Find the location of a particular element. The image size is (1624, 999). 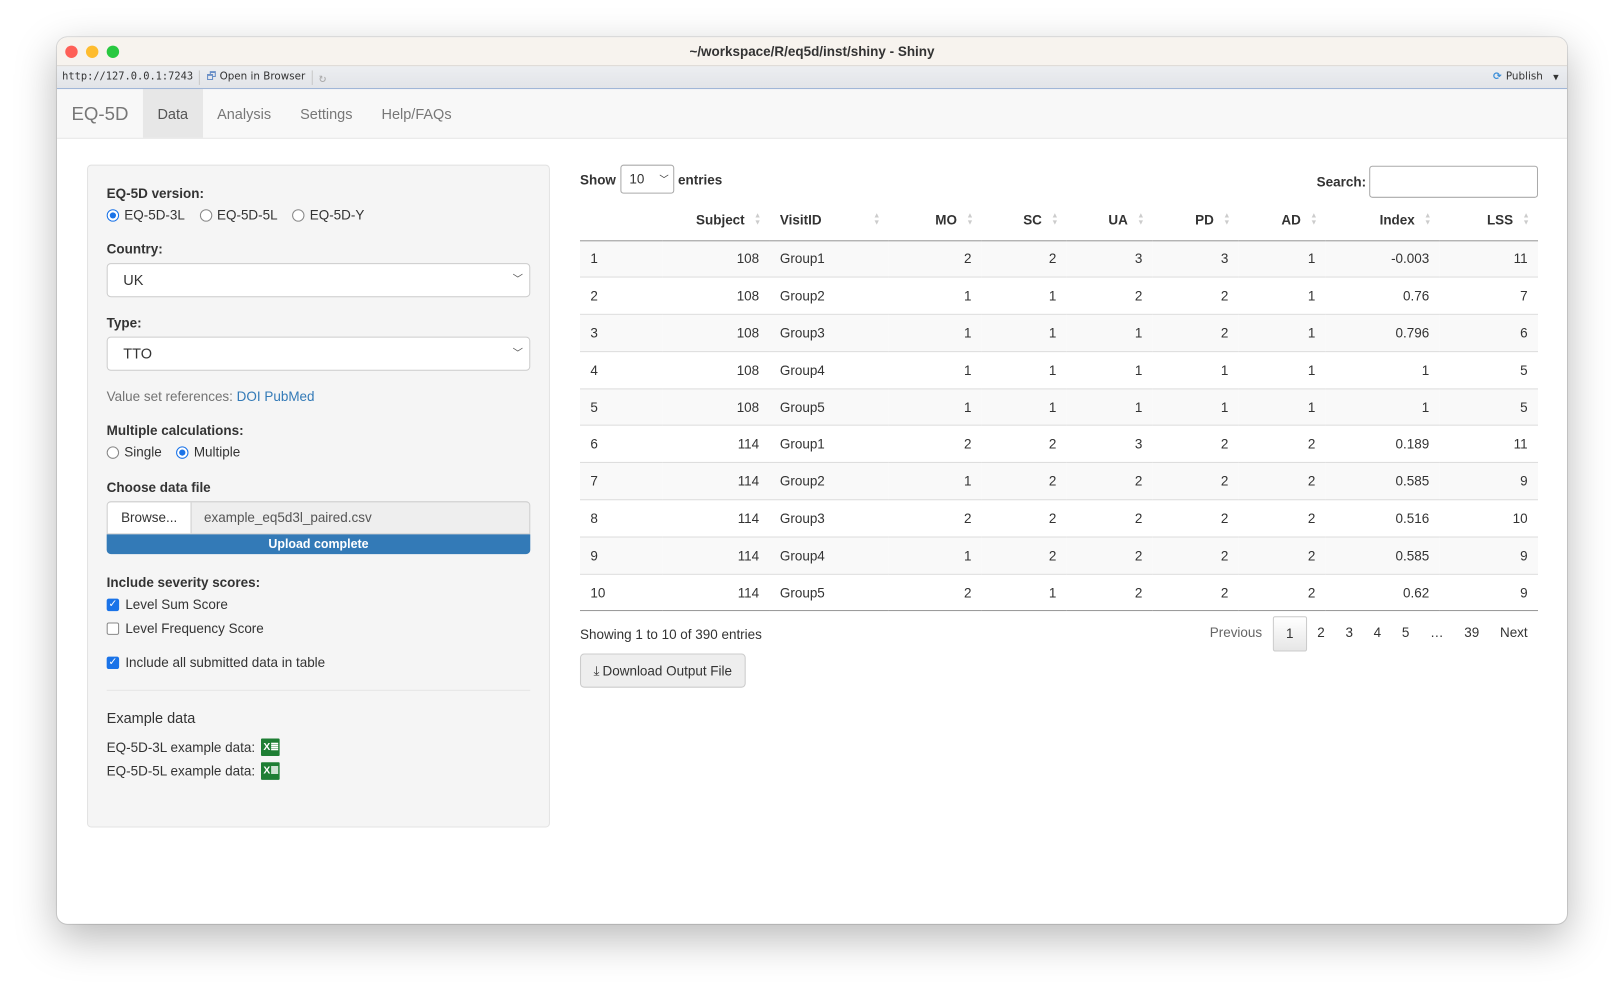

refresh-icon: ↻ is located at coordinates (322, 77).